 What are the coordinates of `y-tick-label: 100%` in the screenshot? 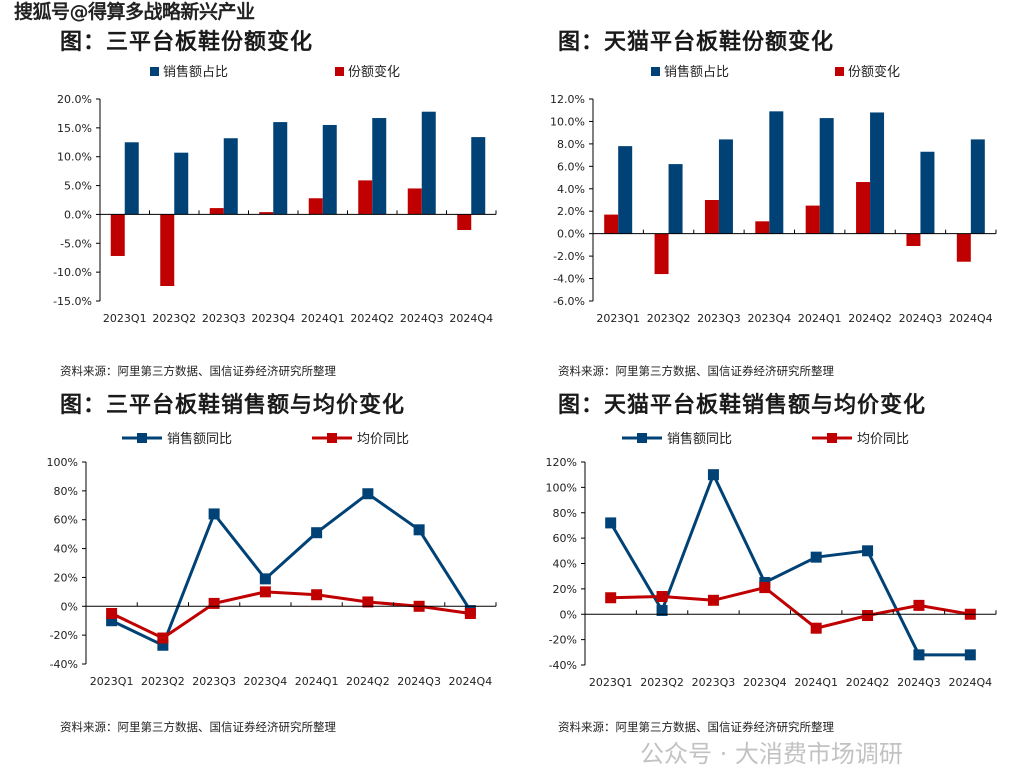 It's located at (561, 487).